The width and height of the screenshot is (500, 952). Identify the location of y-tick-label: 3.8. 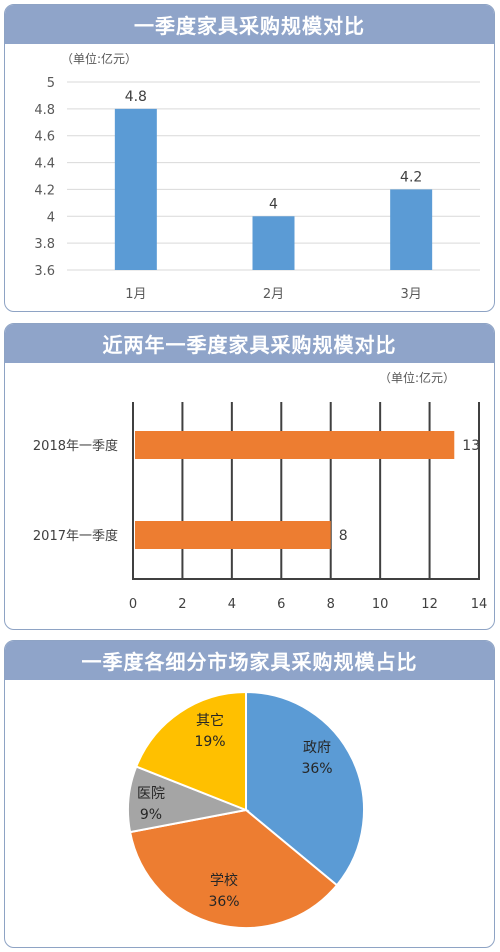
(44, 244).